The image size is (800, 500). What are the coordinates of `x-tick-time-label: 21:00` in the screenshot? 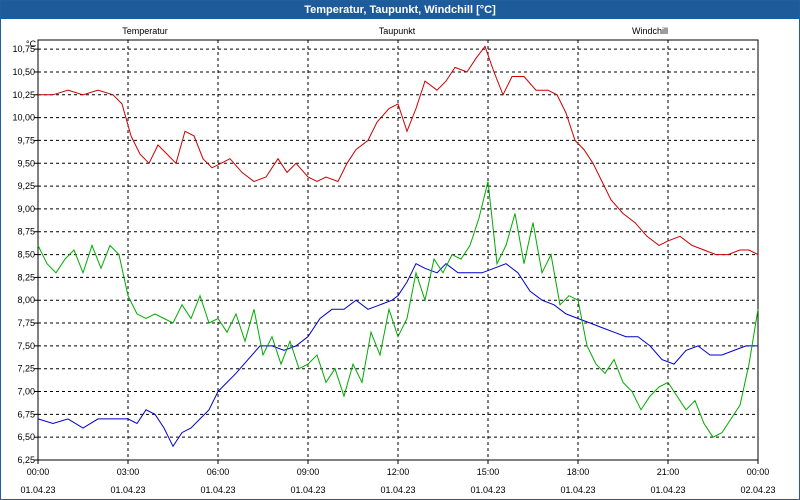 It's located at (668, 472).